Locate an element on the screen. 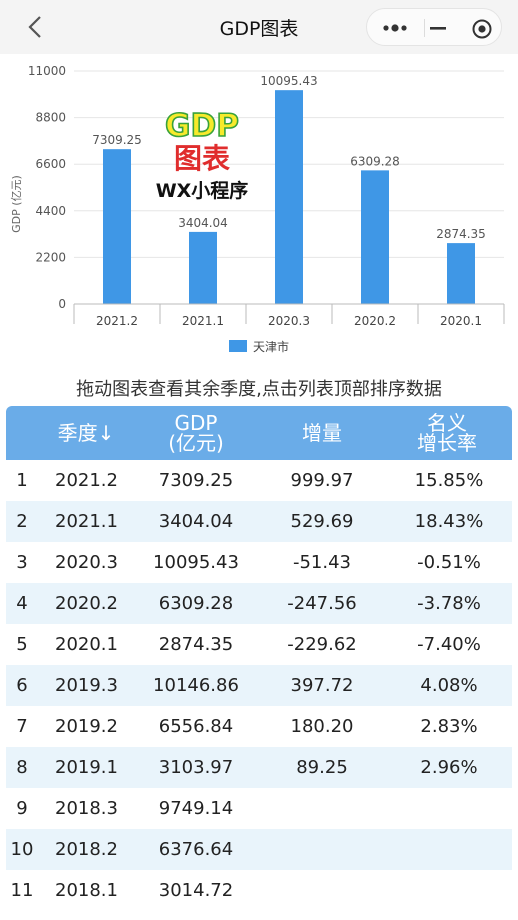 The height and width of the screenshot is (920, 518). data-label: 2874.35 is located at coordinates (461, 234).